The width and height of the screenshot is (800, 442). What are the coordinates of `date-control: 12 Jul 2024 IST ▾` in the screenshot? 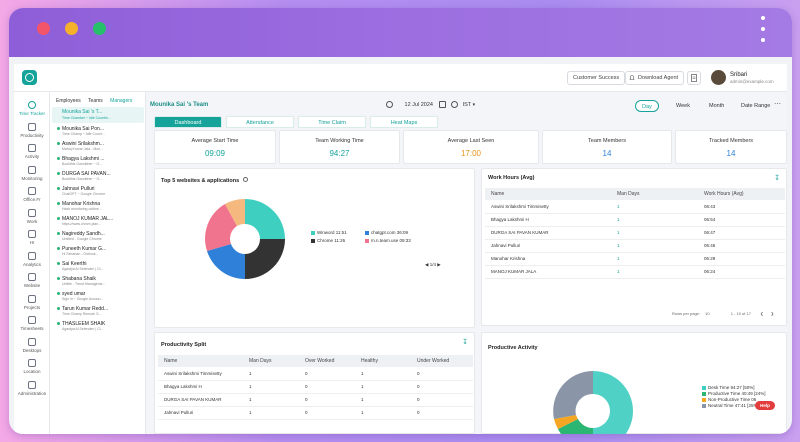 It's located at (430, 104).